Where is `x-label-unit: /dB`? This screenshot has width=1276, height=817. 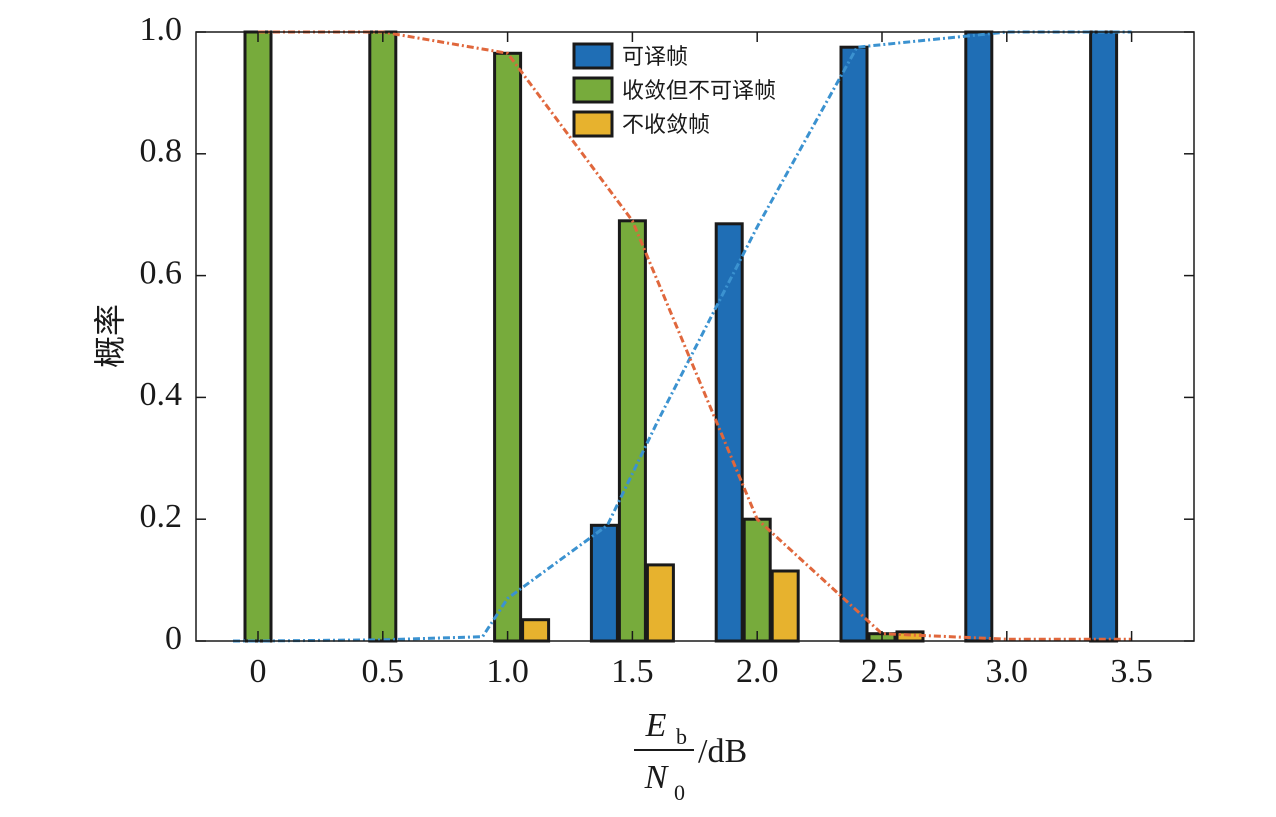 x-label-unit: /dB is located at coordinates (722, 751).